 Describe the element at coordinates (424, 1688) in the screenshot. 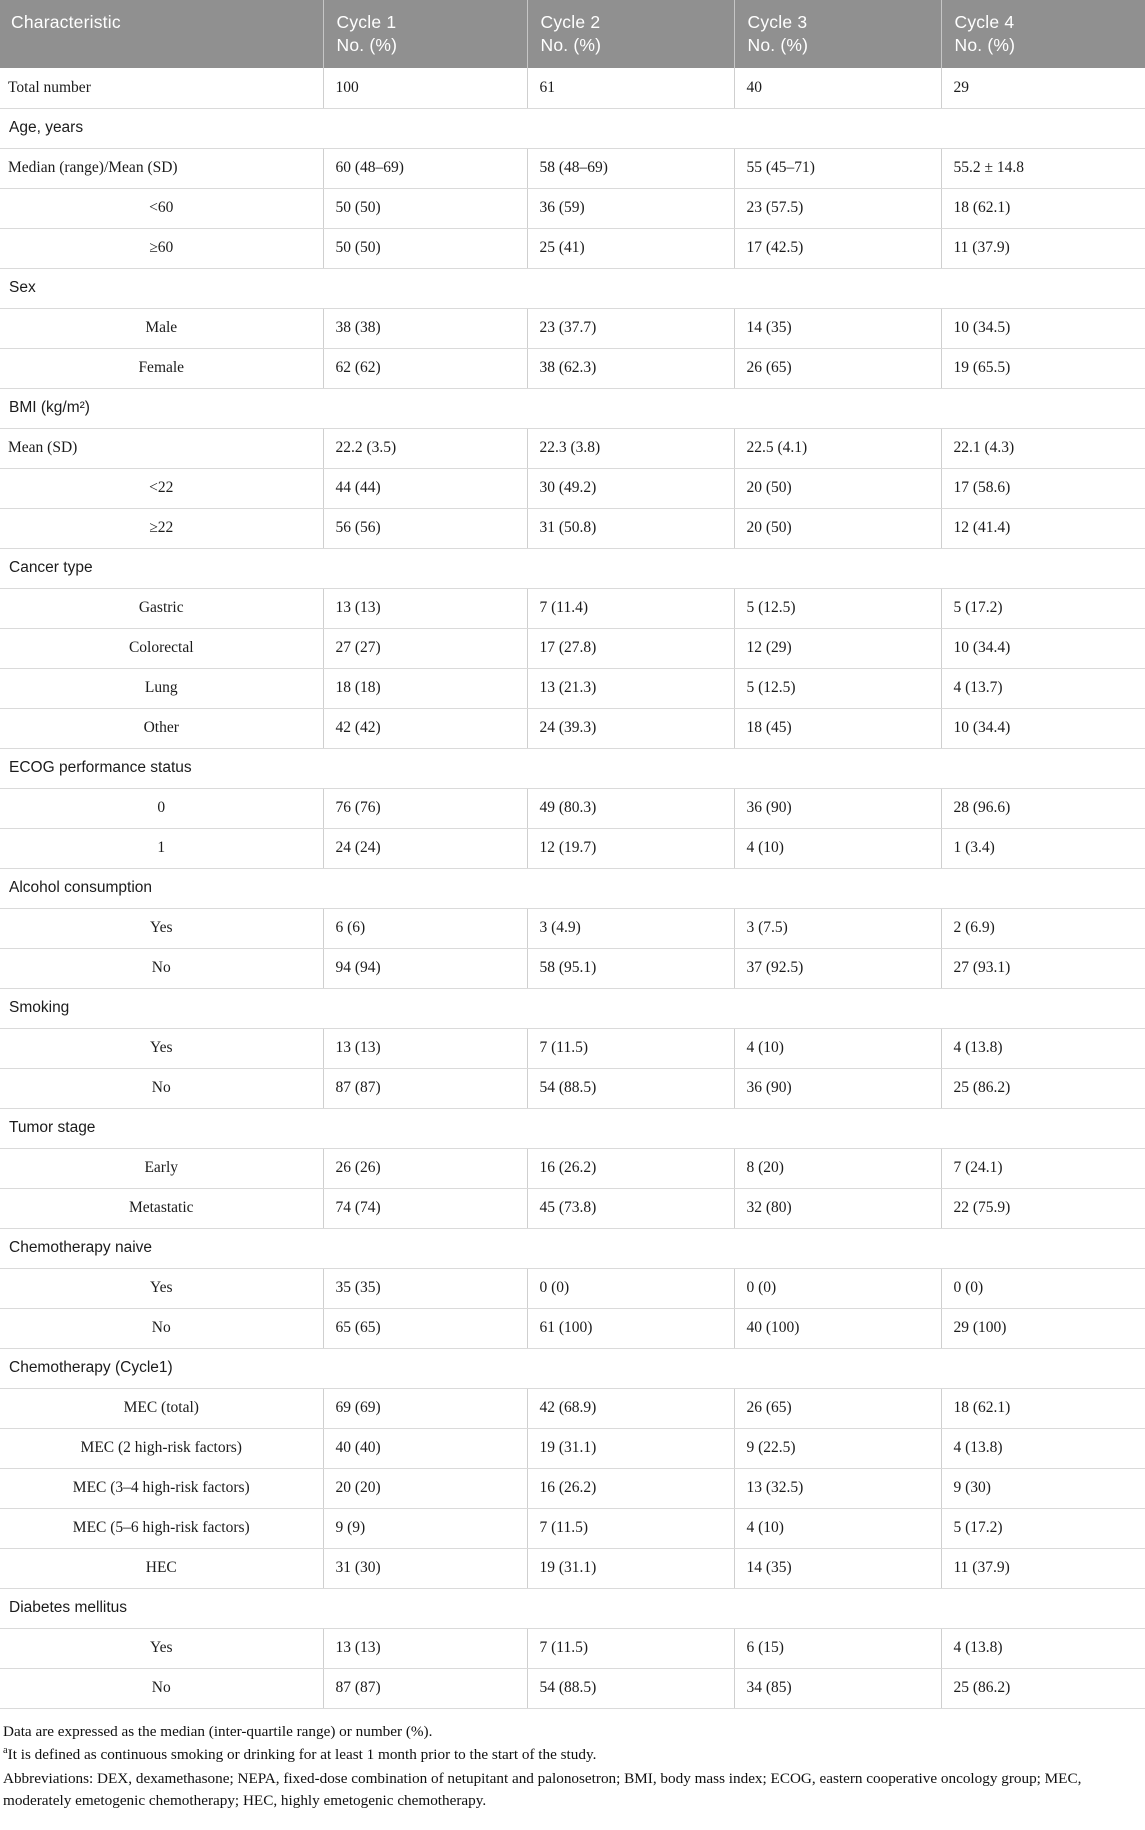

I see `cell-cycle-1: 87 (87)` at that location.